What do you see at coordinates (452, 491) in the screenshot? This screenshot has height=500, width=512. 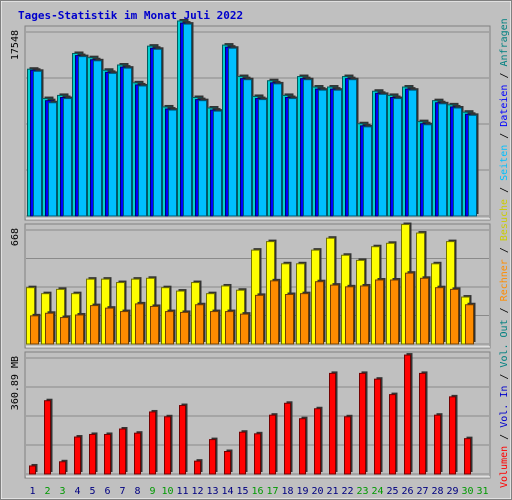 I see `day-label-29: 29` at bounding box center [452, 491].